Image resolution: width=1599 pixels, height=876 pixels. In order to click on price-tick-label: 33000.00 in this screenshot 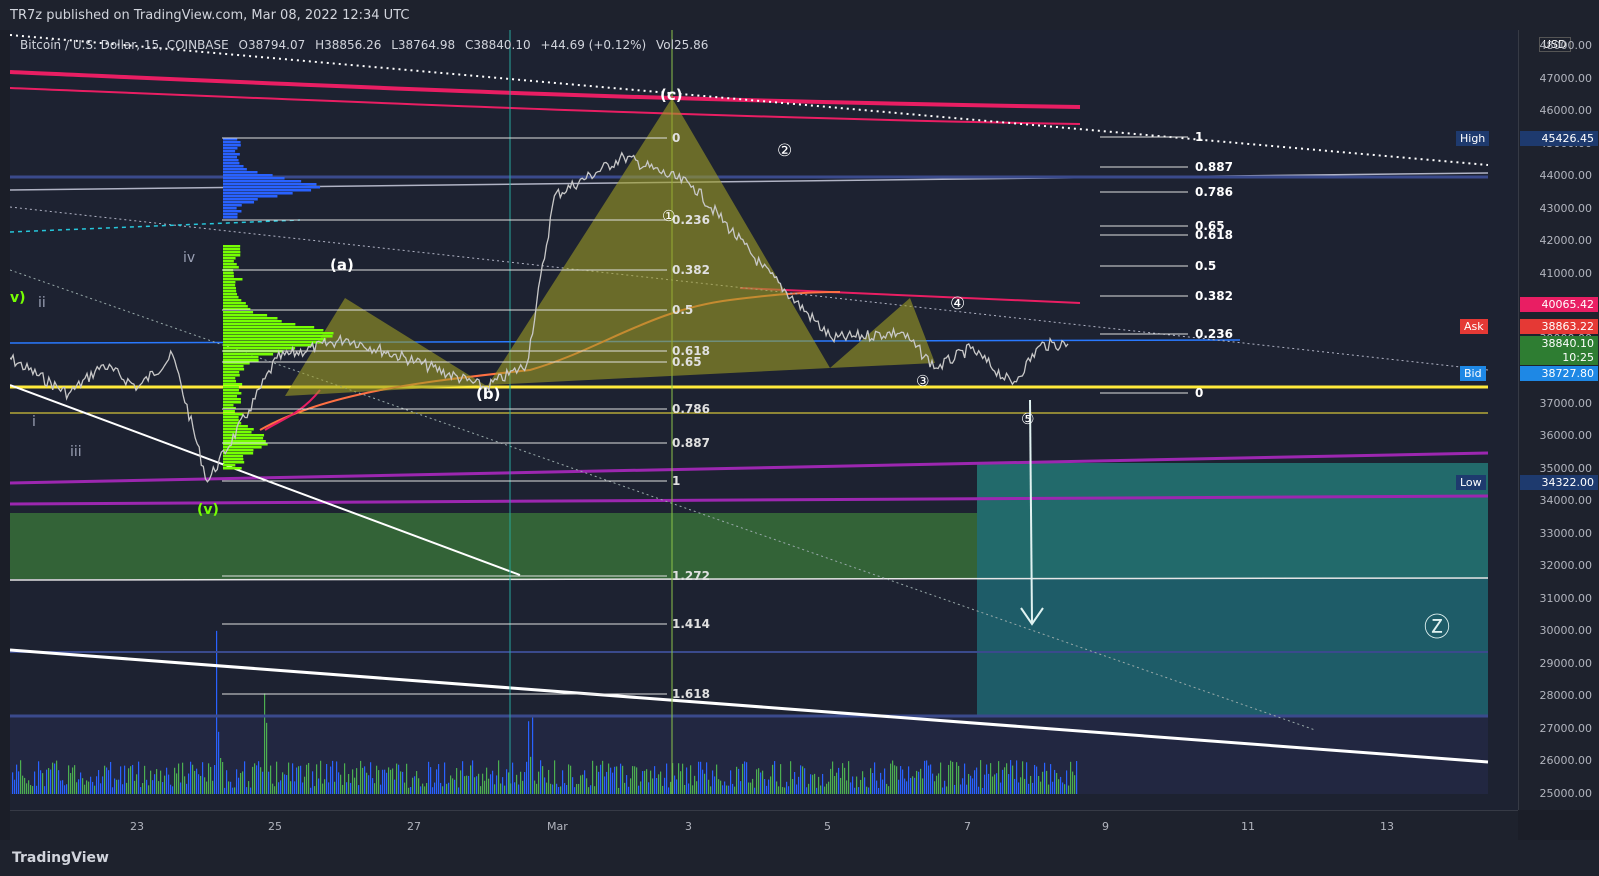, I will do `click(1566, 533)`.